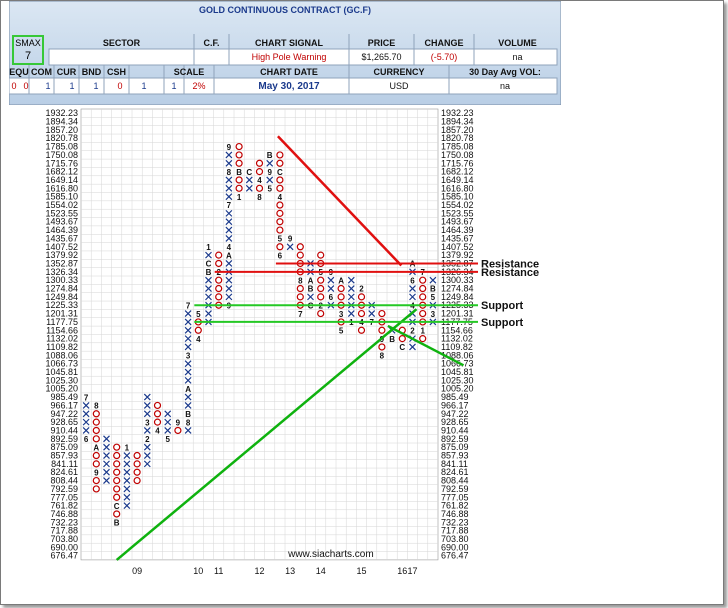  What do you see at coordinates (330, 554) in the screenshot?
I see `watermark: www.siacharts.com` at bounding box center [330, 554].